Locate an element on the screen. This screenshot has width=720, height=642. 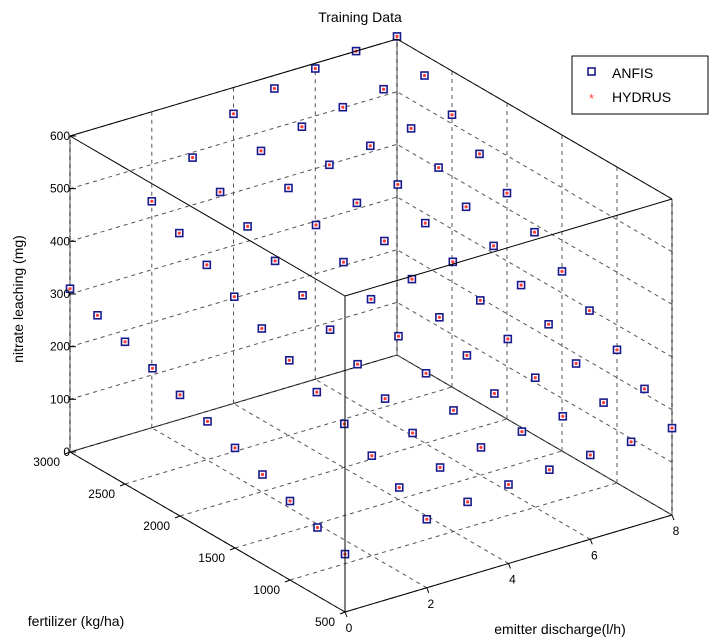
x-tick-label: 0 is located at coordinates (349, 628).